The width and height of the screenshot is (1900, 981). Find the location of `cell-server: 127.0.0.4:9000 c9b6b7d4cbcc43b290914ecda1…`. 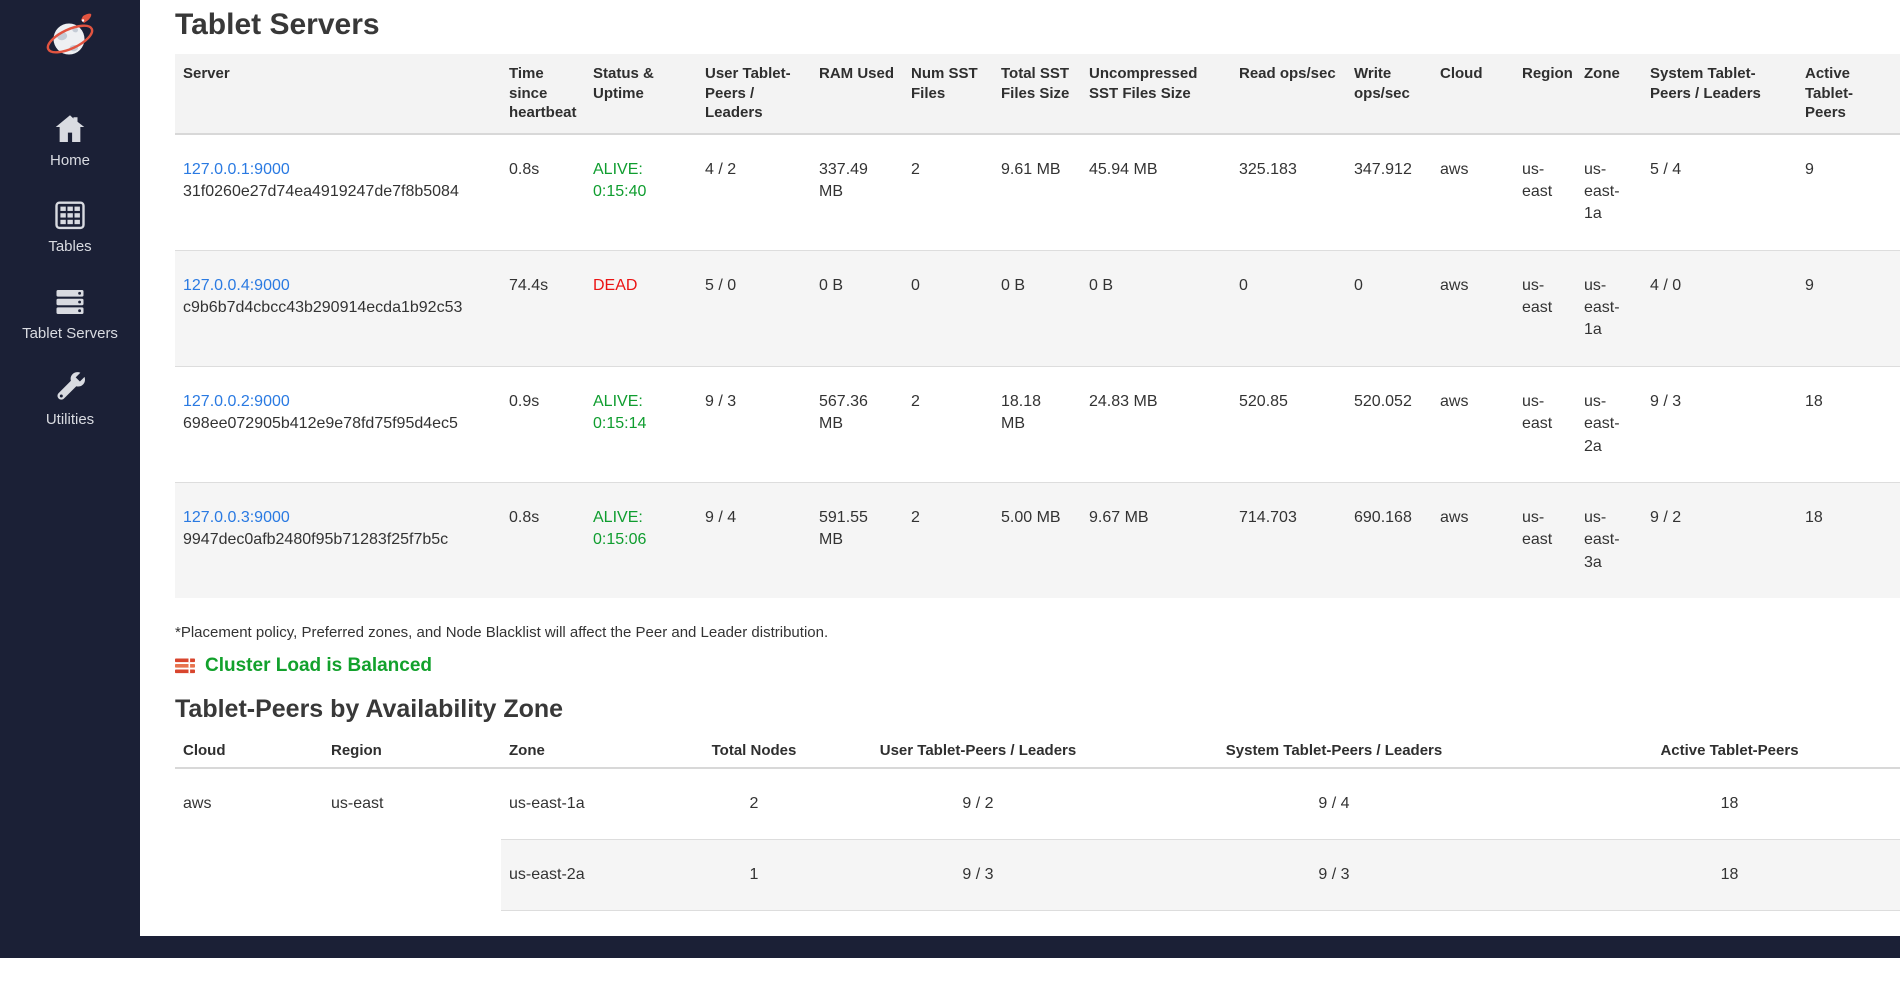

cell-server: 127.0.0.4:9000 c9b6b7d4cbcc43b290914ecda1… is located at coordinates (338, 308).